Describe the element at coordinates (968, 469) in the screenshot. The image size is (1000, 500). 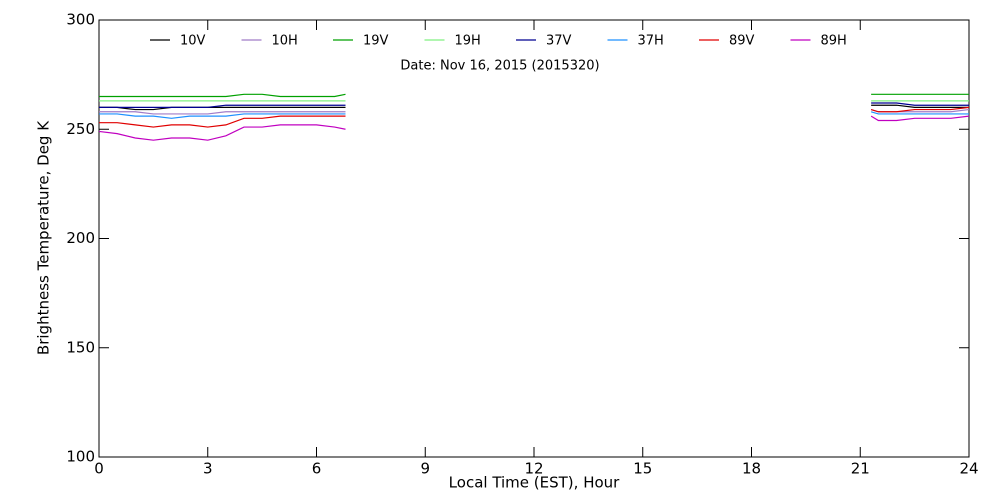
I see `x-tick-label: 24` at that location.